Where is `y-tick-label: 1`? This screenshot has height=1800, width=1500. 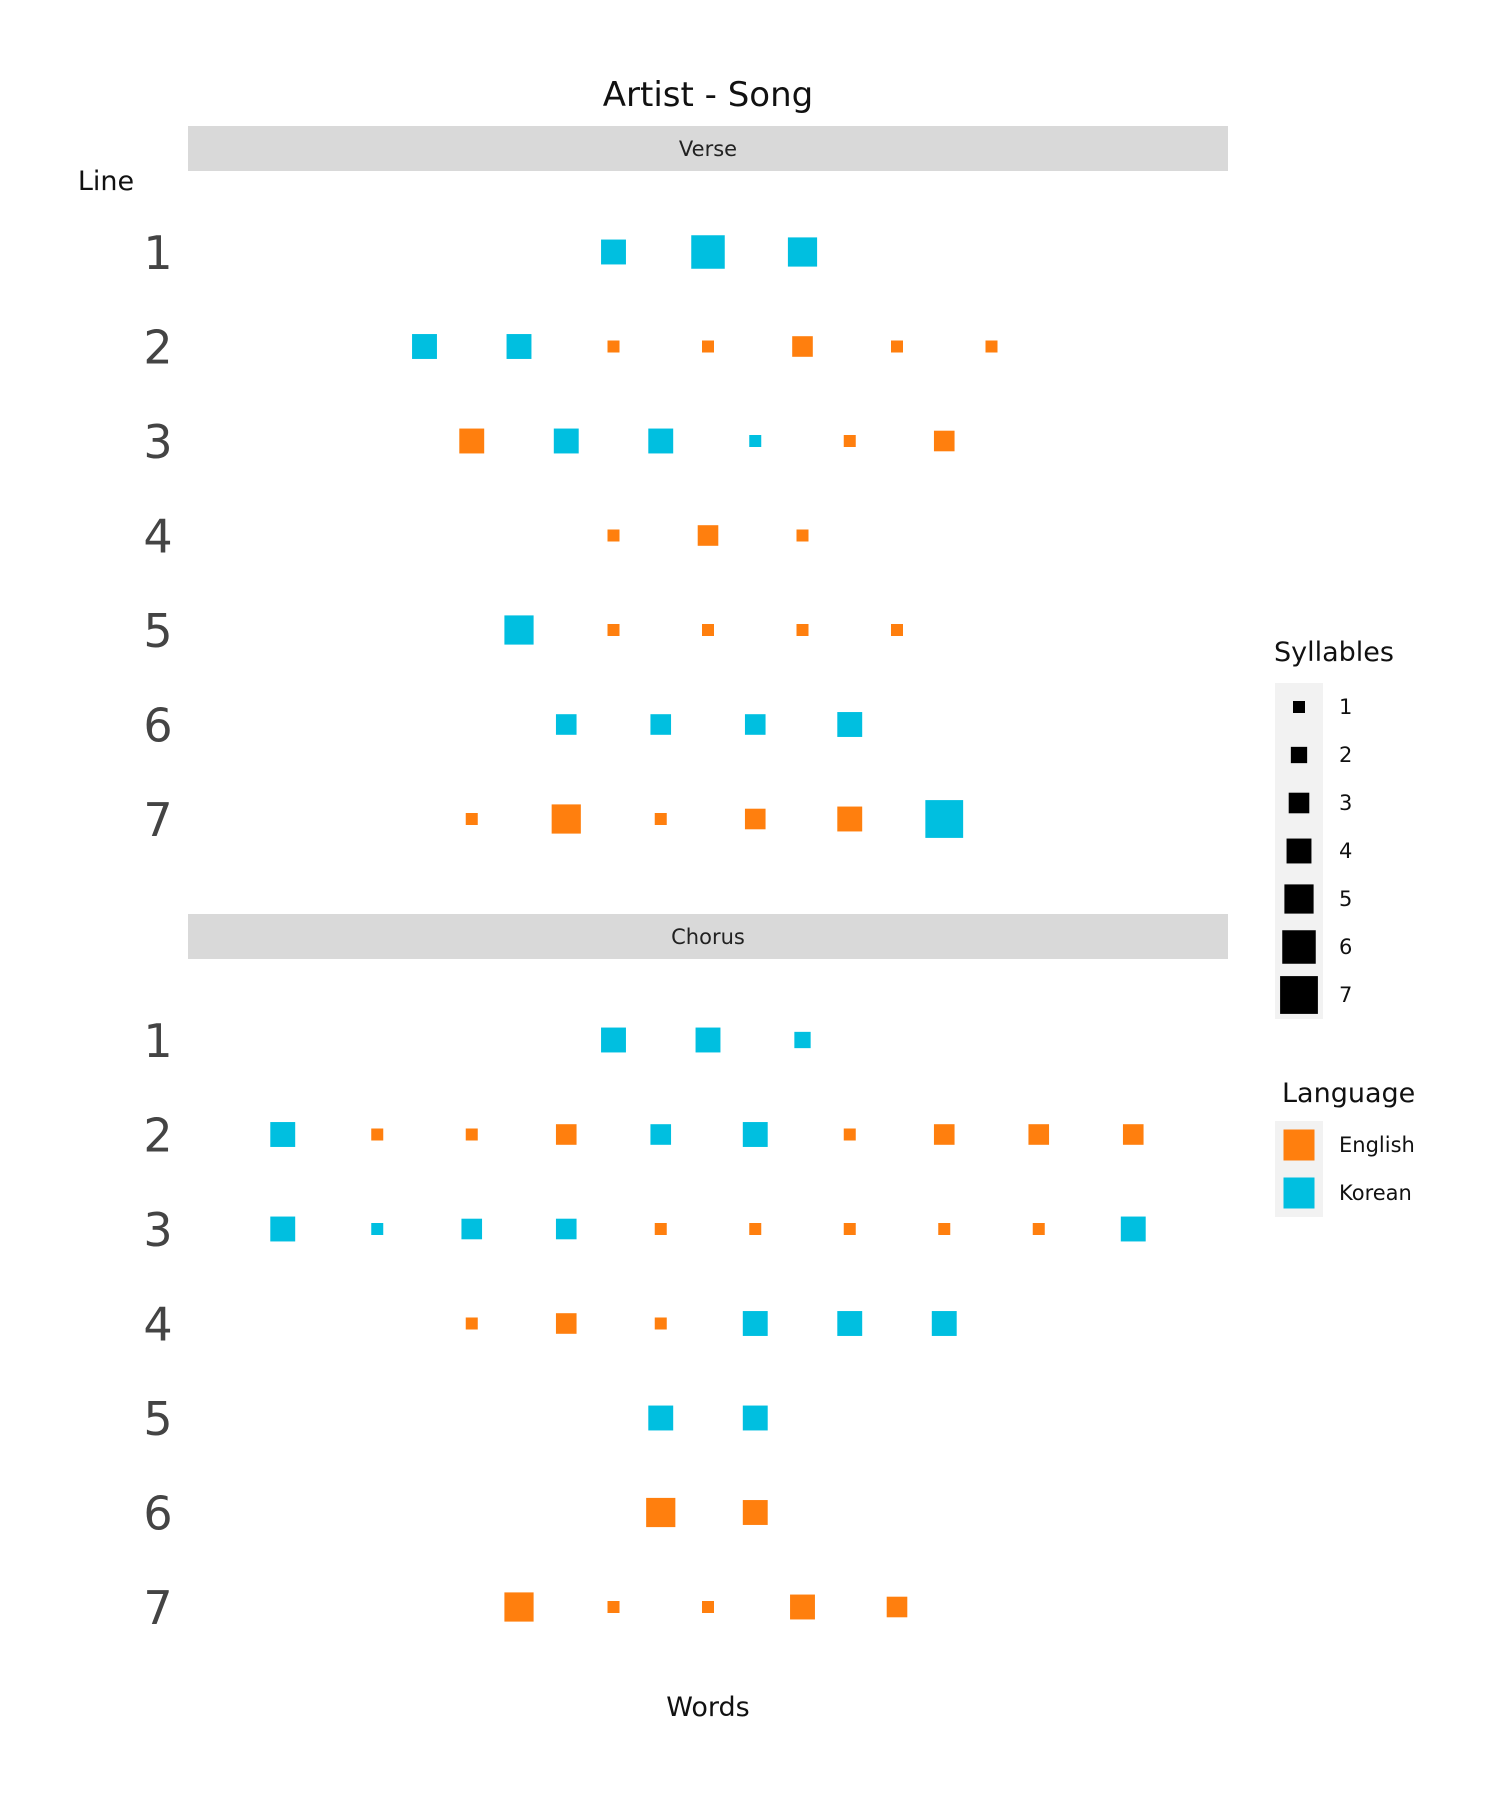 y-tick-label: 1 is located at coordinates (157, 253).